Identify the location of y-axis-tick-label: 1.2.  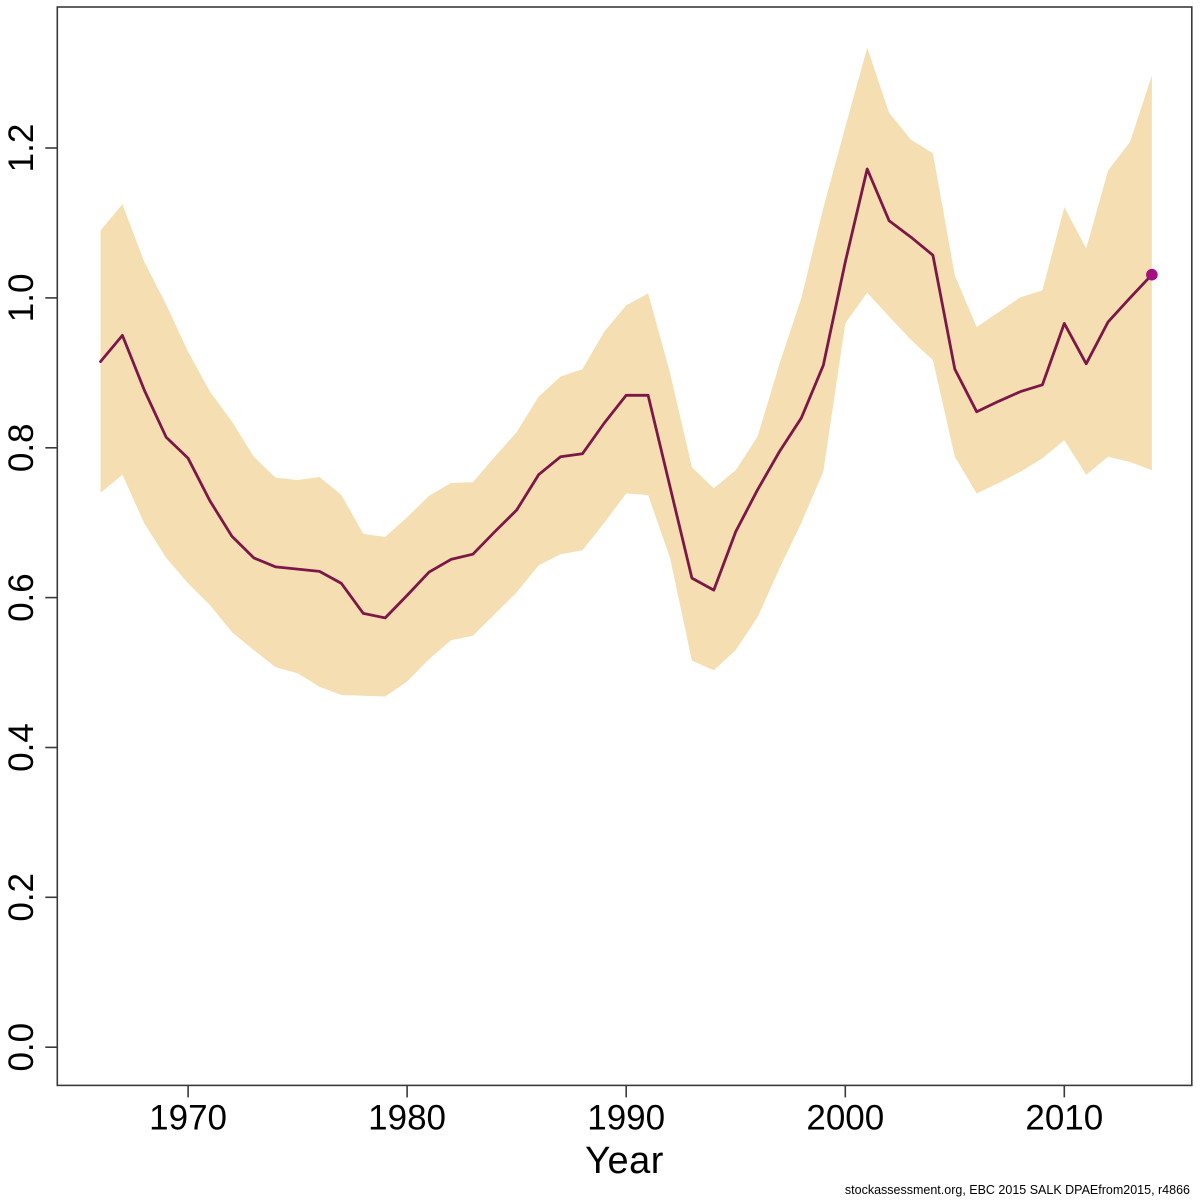
(21, 148).